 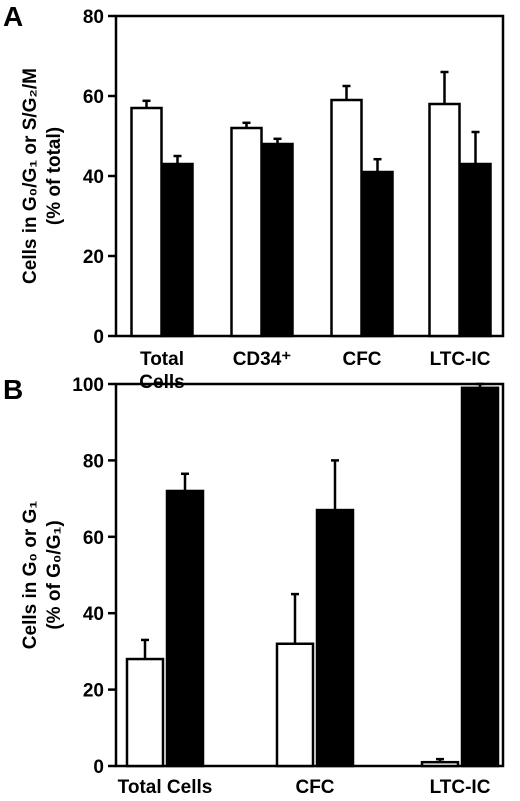 I want to click on category-label-line: Cells, so click(x=161, y=382).